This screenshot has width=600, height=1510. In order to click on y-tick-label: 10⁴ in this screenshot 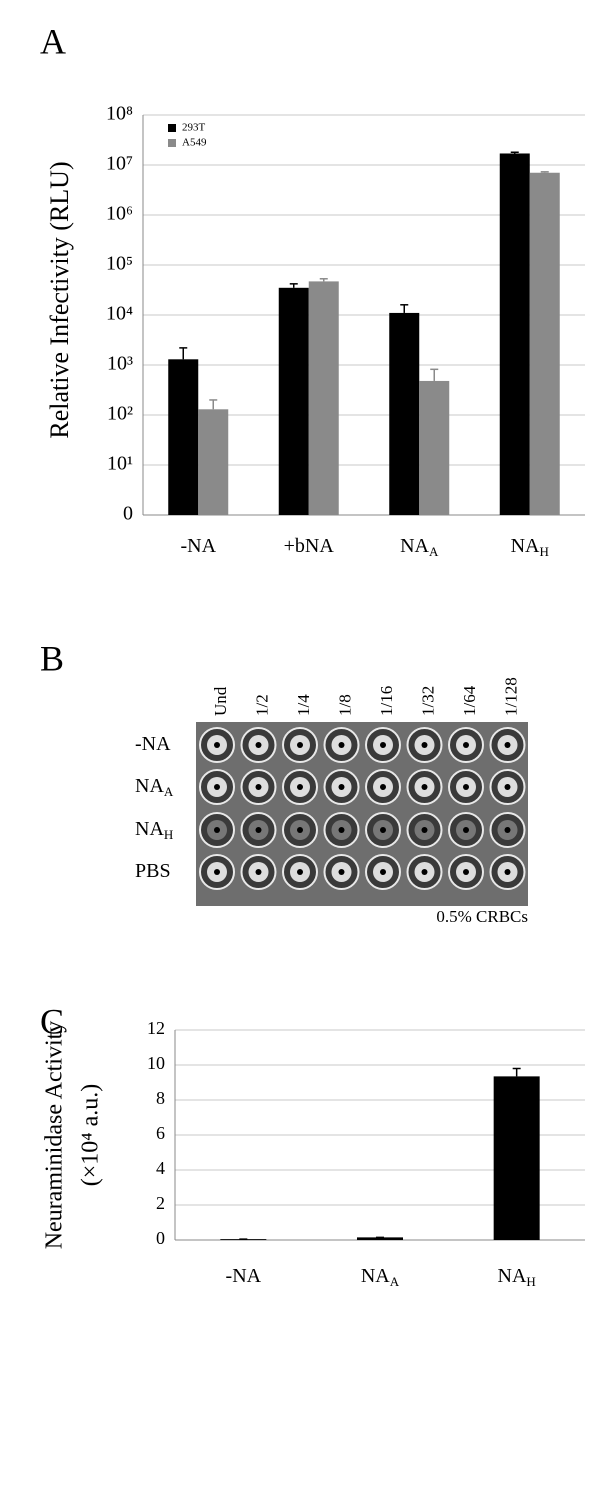, I will do `click(119, 314)`.